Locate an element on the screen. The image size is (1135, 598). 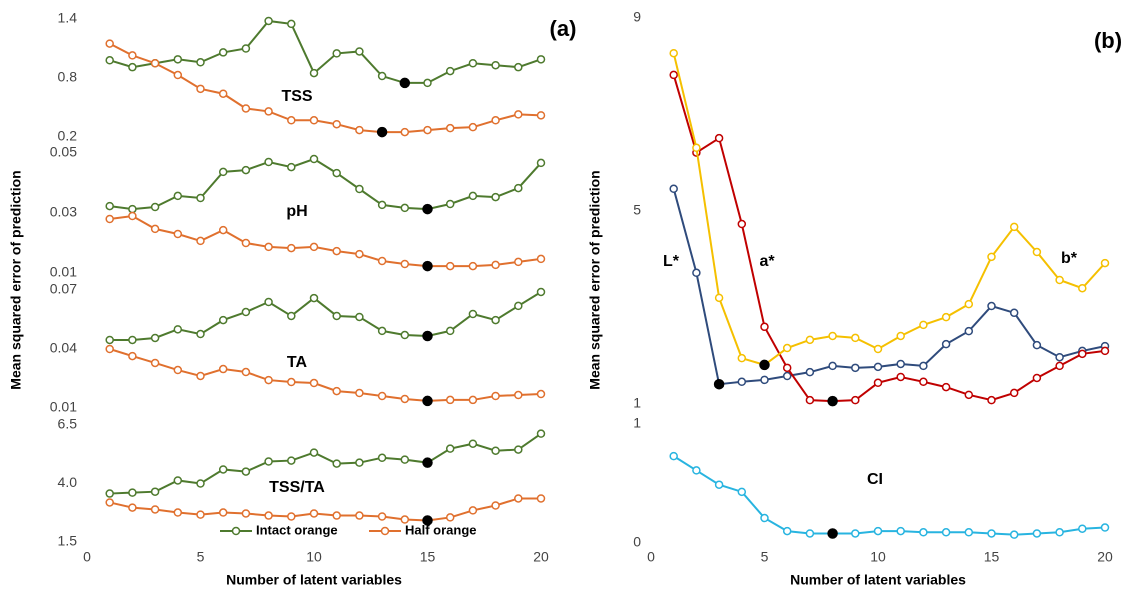
series-label: a* is located at coordinates (767, 261).